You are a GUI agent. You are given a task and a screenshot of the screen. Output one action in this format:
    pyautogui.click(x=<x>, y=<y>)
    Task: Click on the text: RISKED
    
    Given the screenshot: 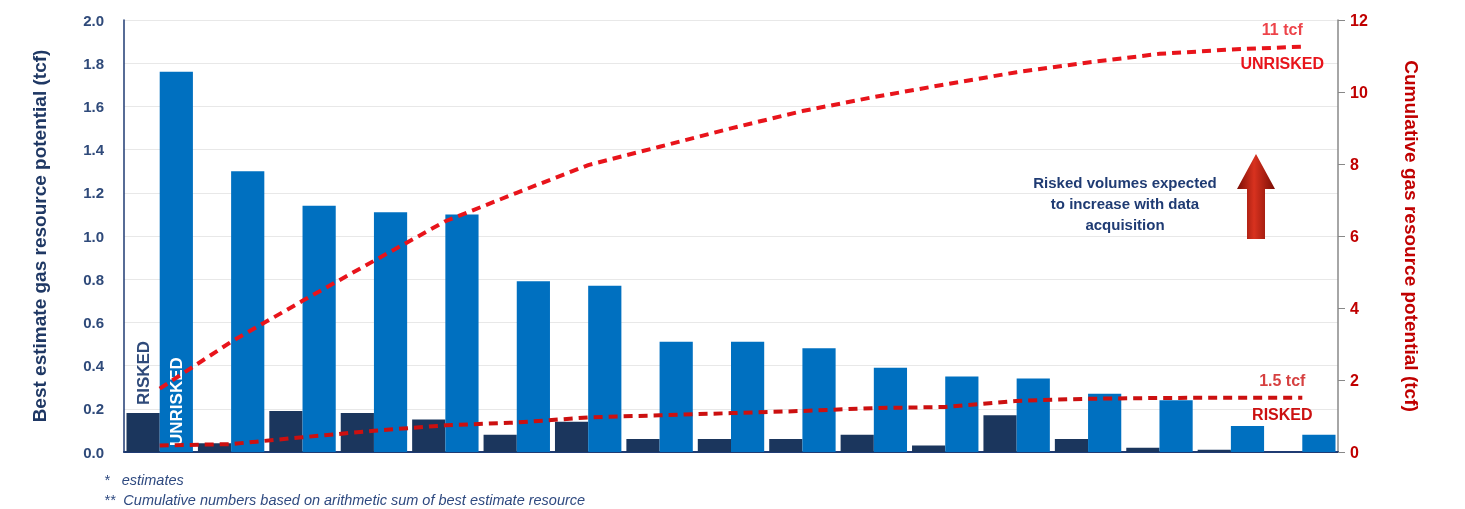 What is the action you would take?
    pyautogui.click(x=143, y=373)
    